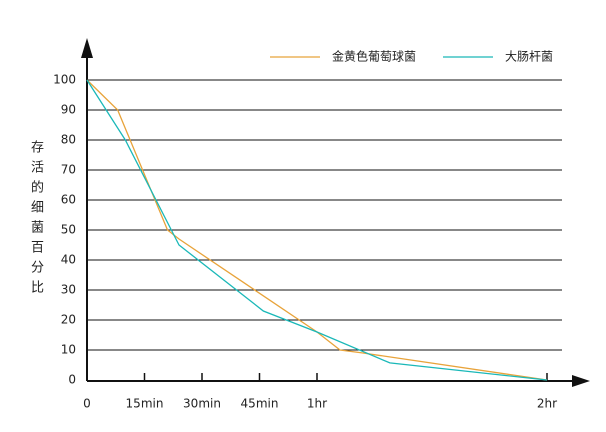  What do you see at coordinates (64, 80) in the screenshot?
I see `y-tick-label: 100` at bounding box center [64, 80].